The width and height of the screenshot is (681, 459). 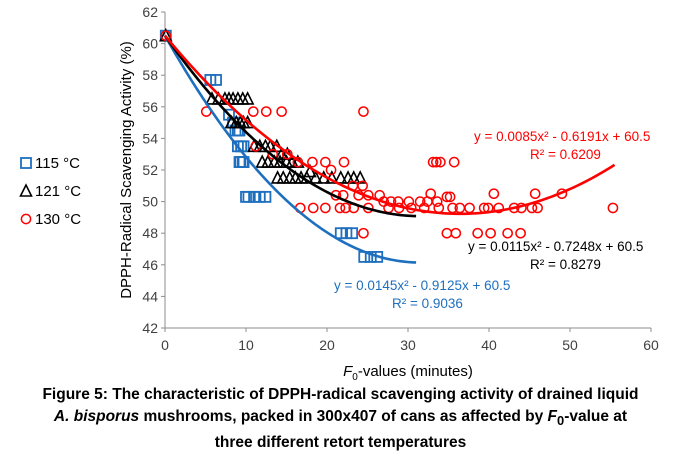 I want to click on trendline-equation: y = 0.0145x² - 0.9125x + 60.5, so click(x=422, y=285).